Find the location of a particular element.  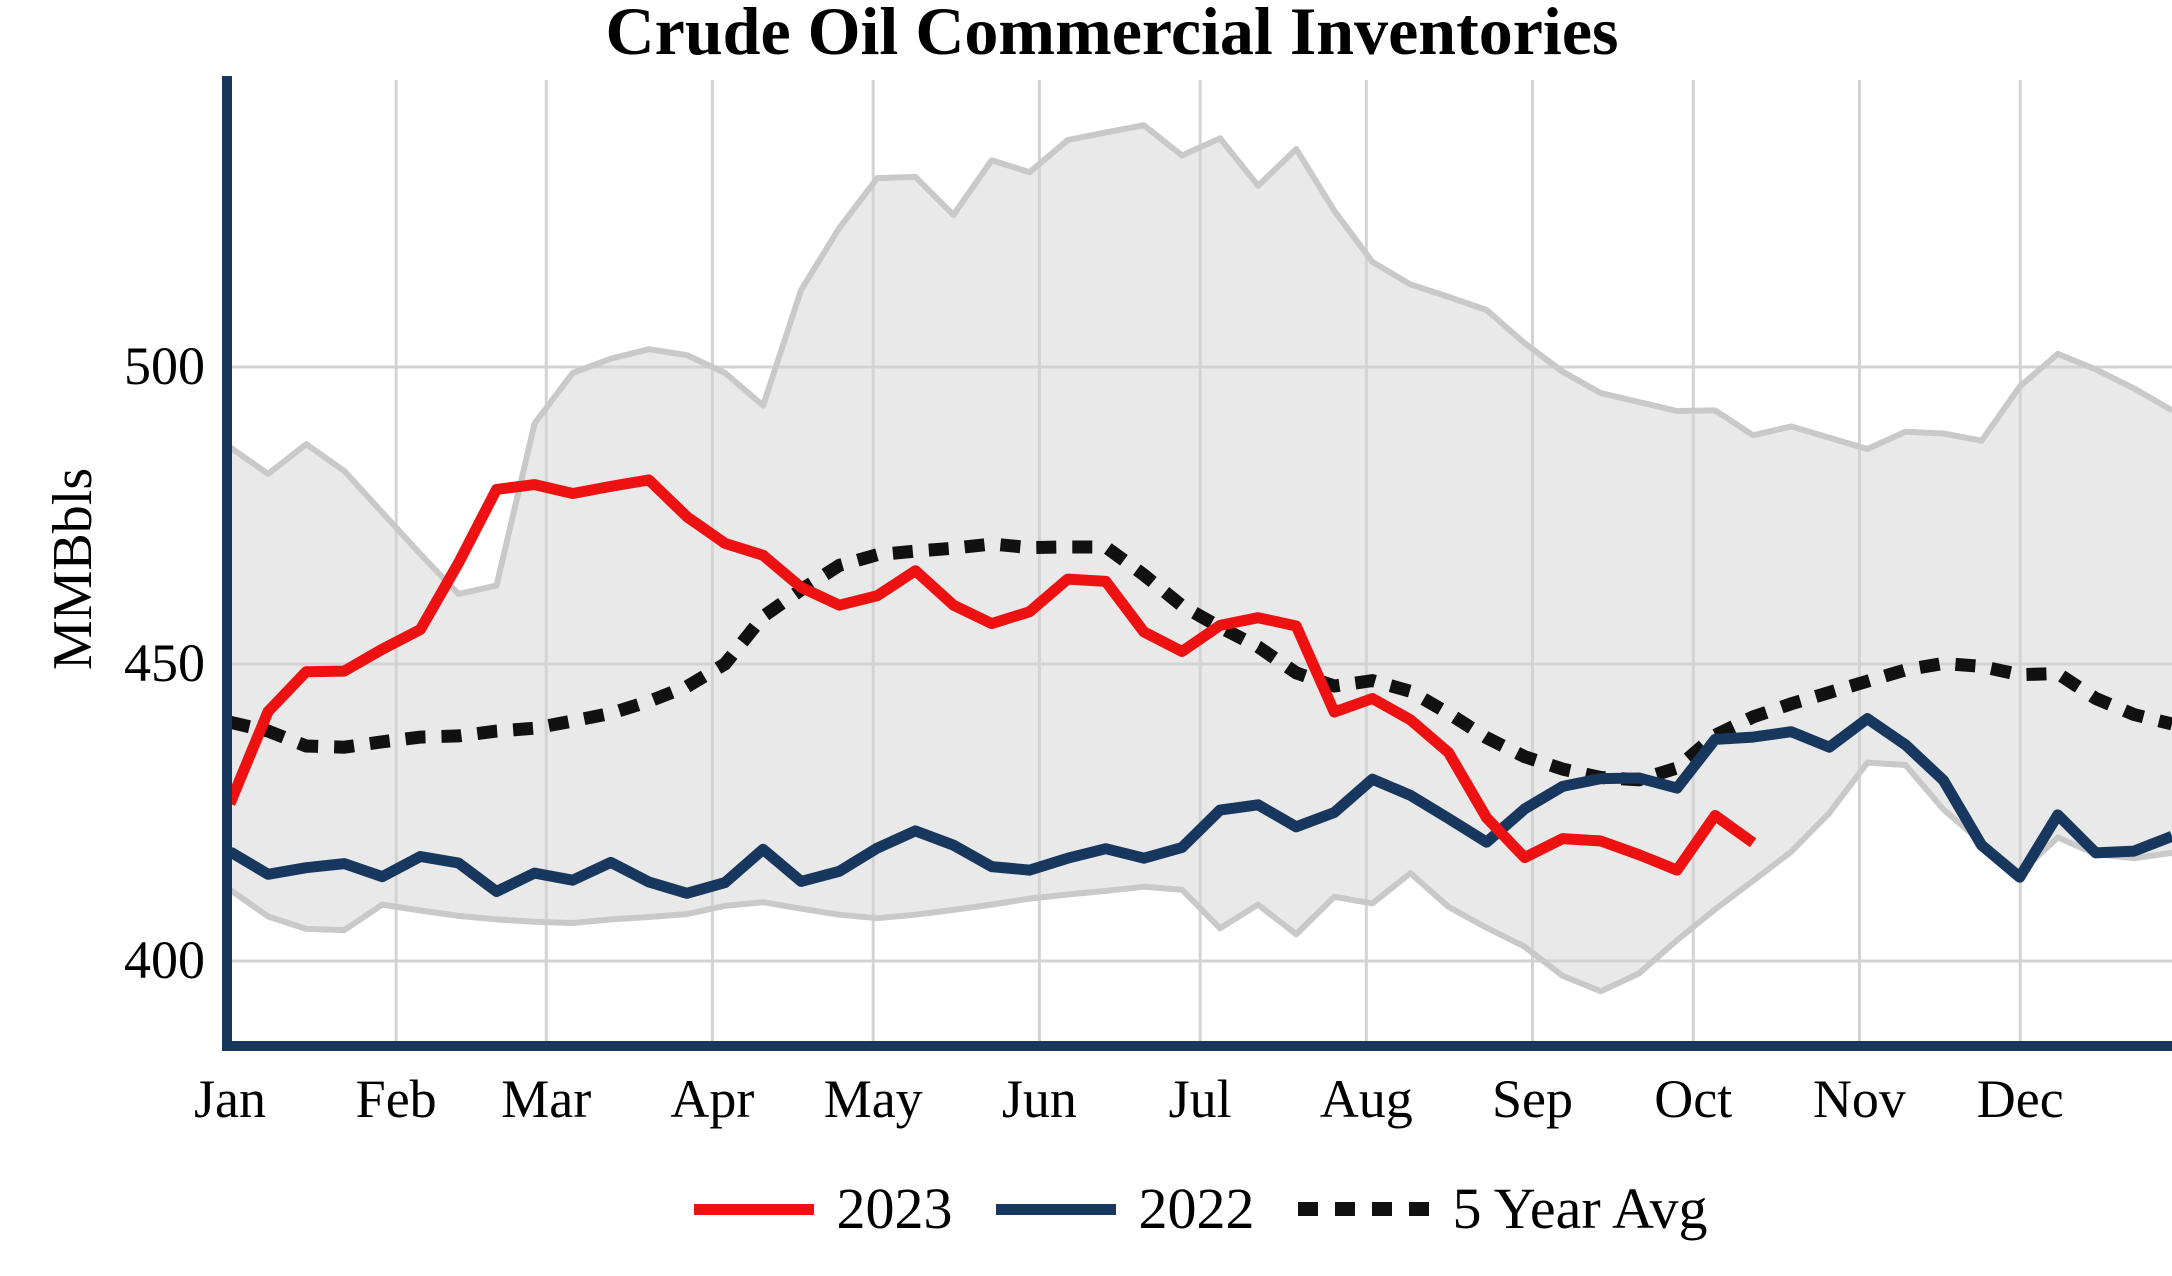

y-tick-label: 450 is located at coordinates (164, 663).